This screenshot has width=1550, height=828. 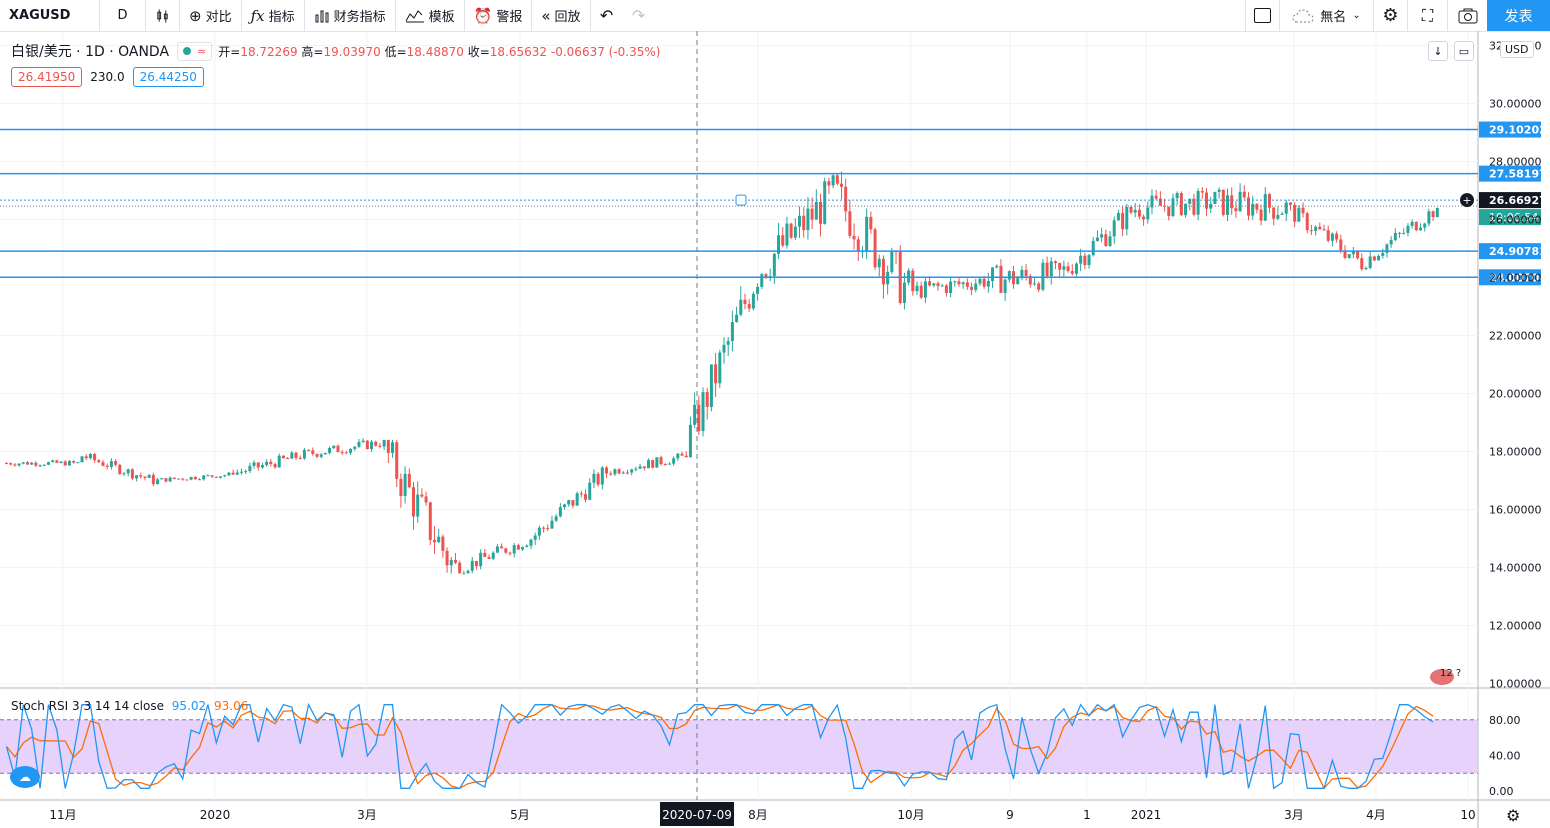 I want to click on undo-button: ↶, so click(x=607, y=15).